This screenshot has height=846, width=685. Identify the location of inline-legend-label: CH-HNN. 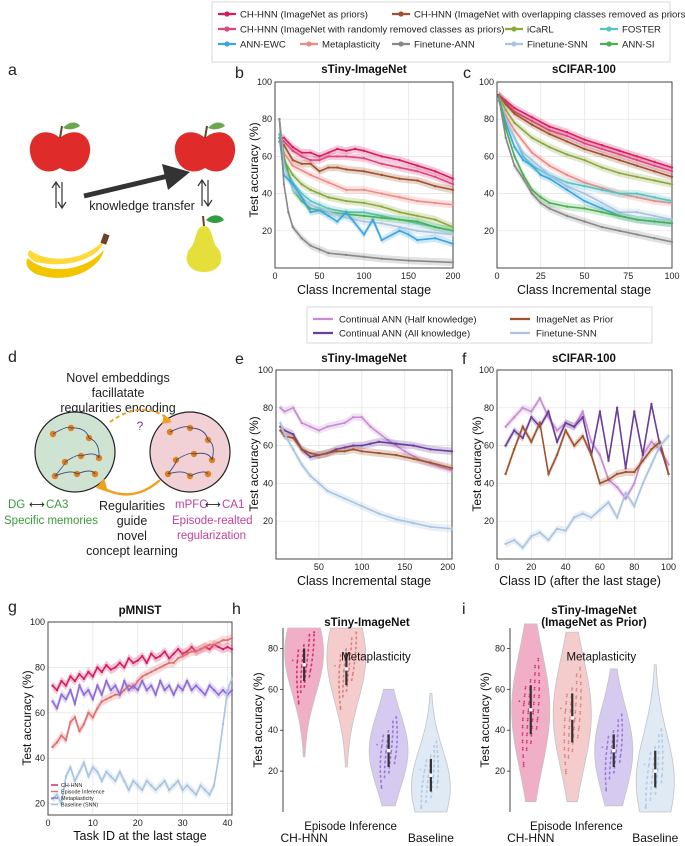
(71, 786).